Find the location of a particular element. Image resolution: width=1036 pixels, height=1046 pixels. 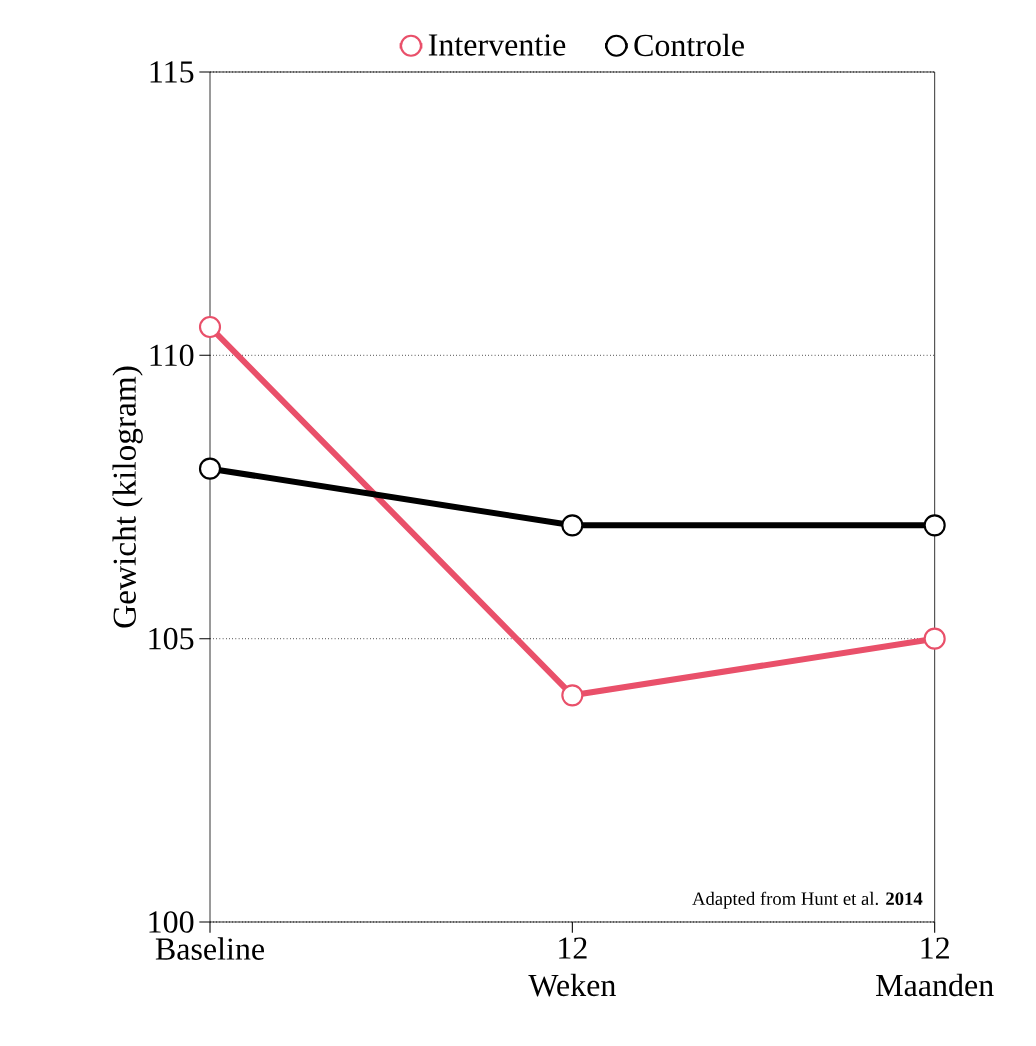

legend-label: Interventie is located at coordinates (497, 45).